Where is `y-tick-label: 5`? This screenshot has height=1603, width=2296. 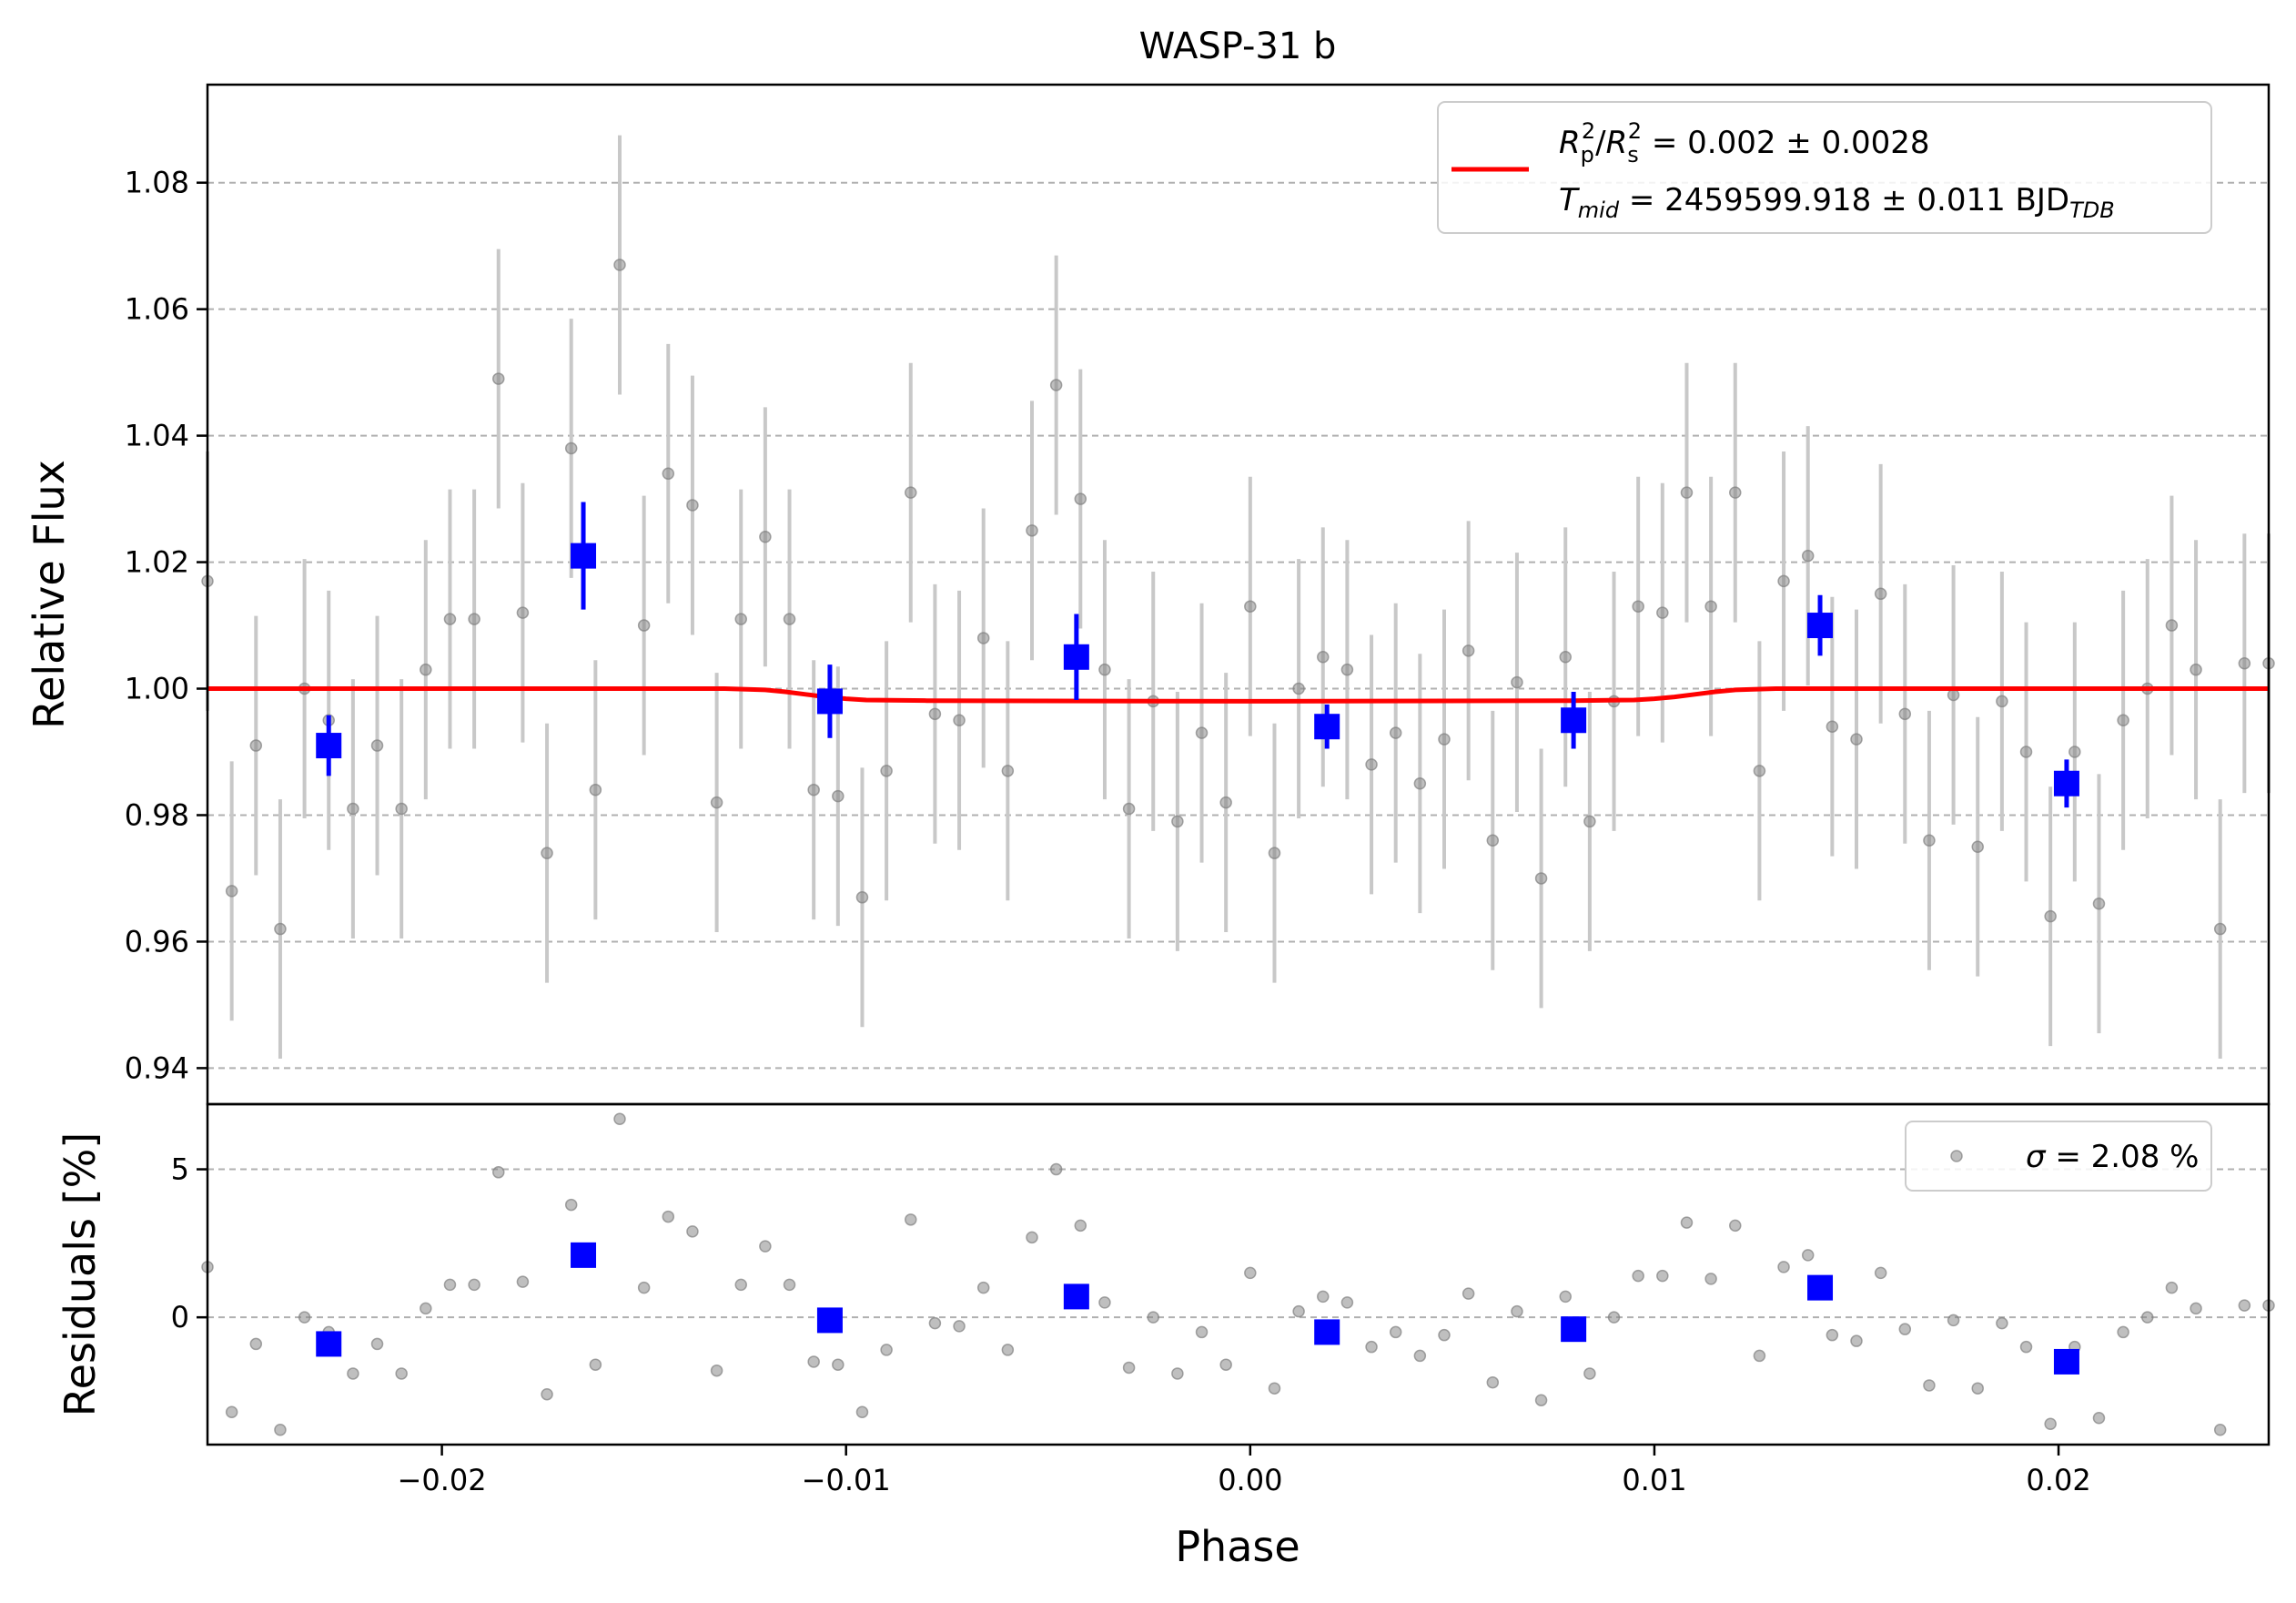
y-tick-label: 5 is located at coordinates (180, 1169).